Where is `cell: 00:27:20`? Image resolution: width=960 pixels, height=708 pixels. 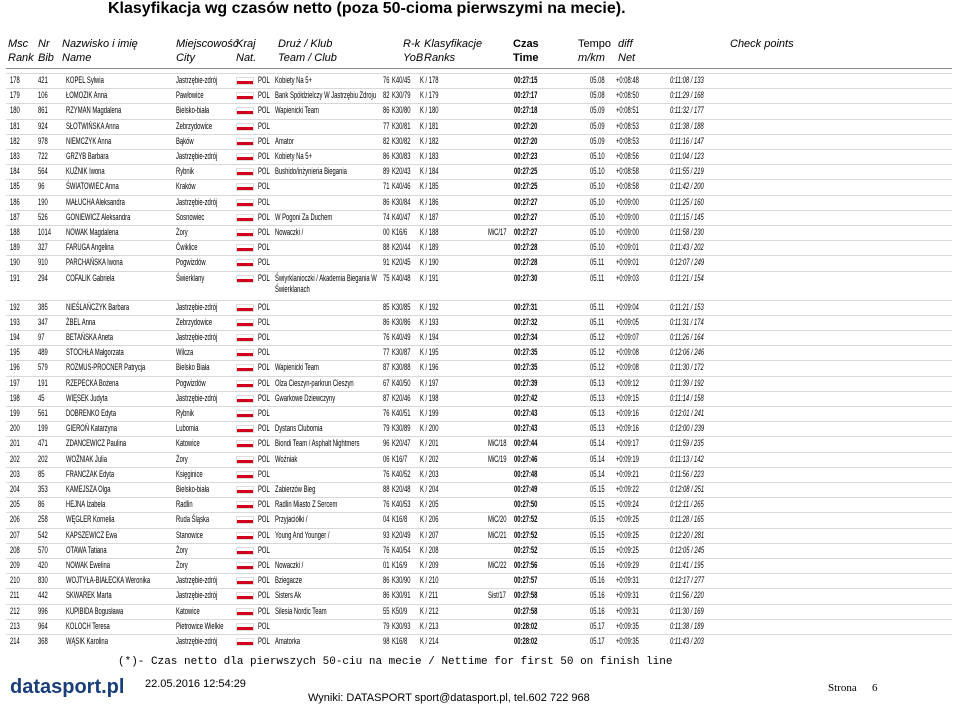 cell: 00:27:20 is located at coordinates (526, 140).